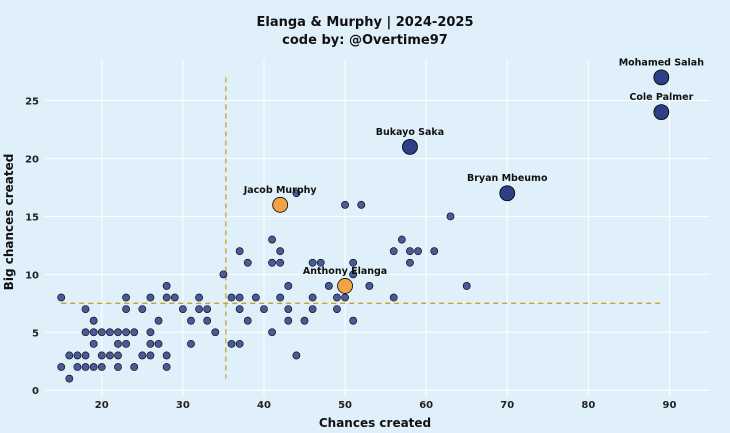  What do you see at coordinates (365, 40) in the screenshot?
I see `chart-subtitle: code by: @Overtime97` at bounding box center [365, 40].